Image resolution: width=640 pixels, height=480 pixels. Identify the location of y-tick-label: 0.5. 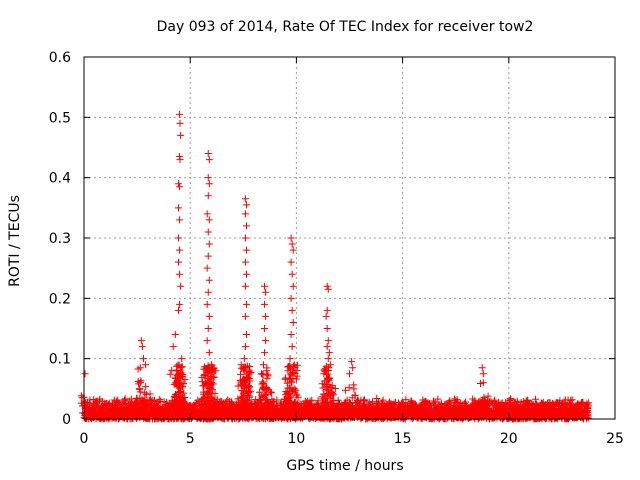
(60, 118).